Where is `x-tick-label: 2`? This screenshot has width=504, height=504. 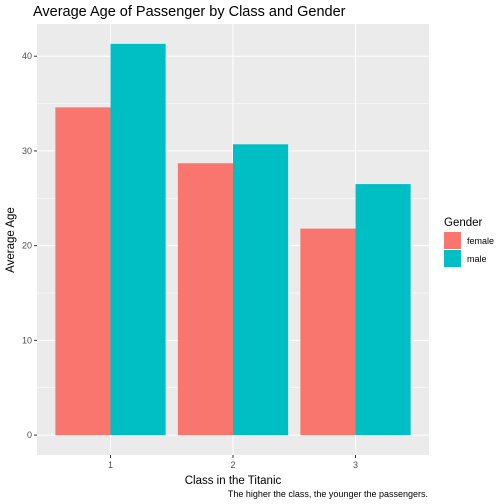
x-tick-label: 2 is located at coordinates (232, 465).